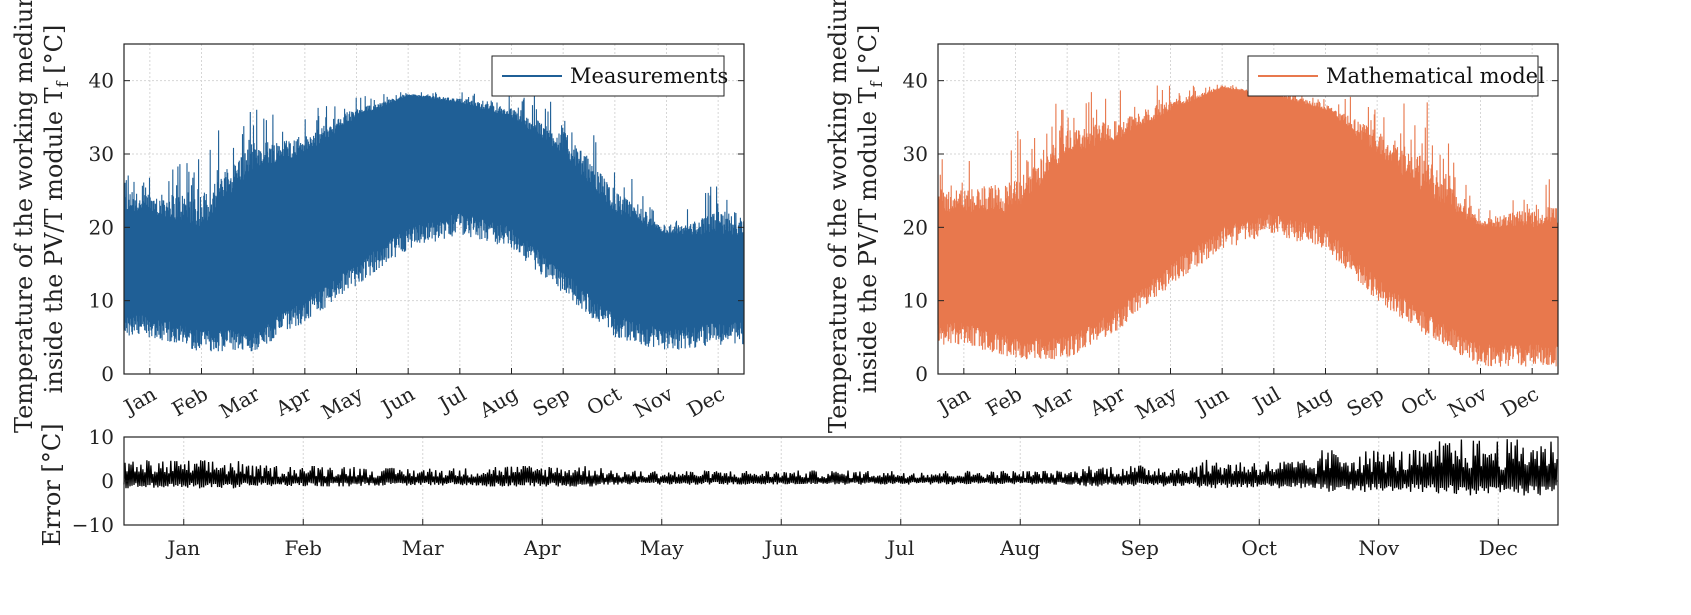  Describe the element at coordinates (838, 216) in the screenshot. I see `model-ylabel-line1: Temperature of the working medium` at that location.